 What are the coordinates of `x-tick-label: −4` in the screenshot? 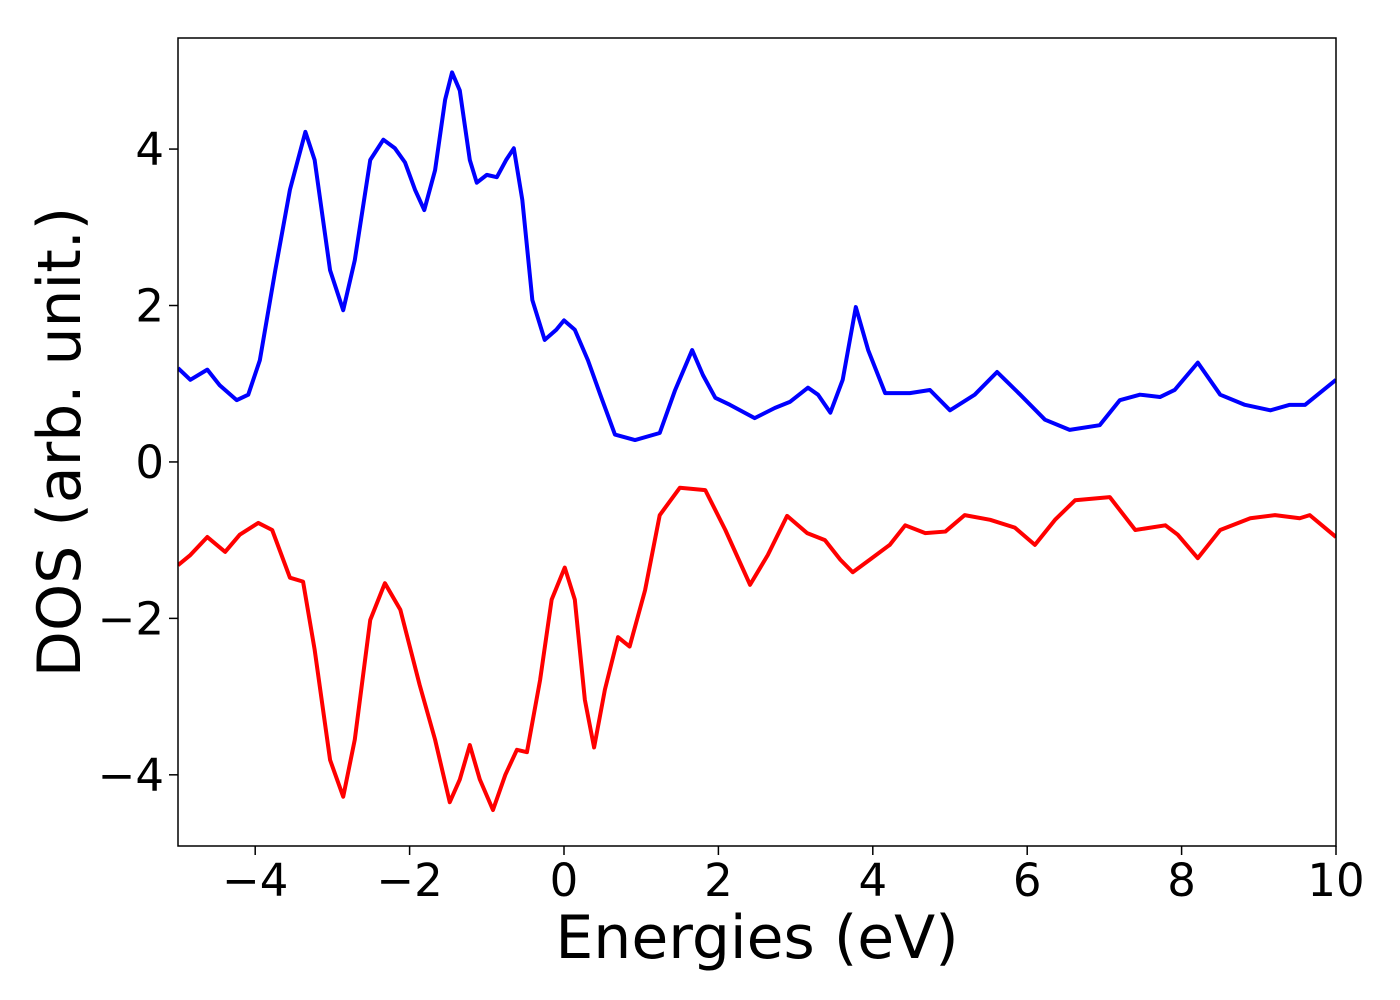 It's located at (255, 880).